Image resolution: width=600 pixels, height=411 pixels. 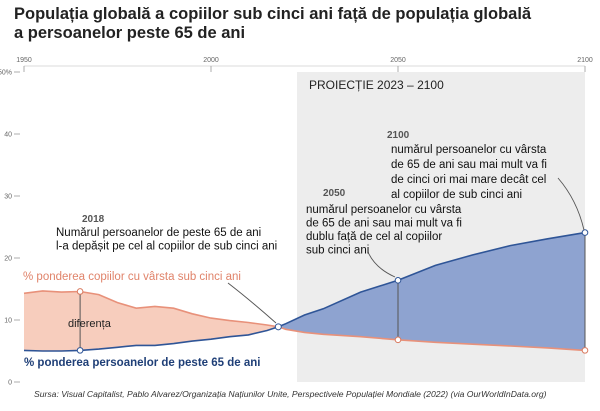 What do you see at coordinates (24, 60) in the screenshot?
I see `x-tick-label-1950: 1950` at bounding box center [24, 60].